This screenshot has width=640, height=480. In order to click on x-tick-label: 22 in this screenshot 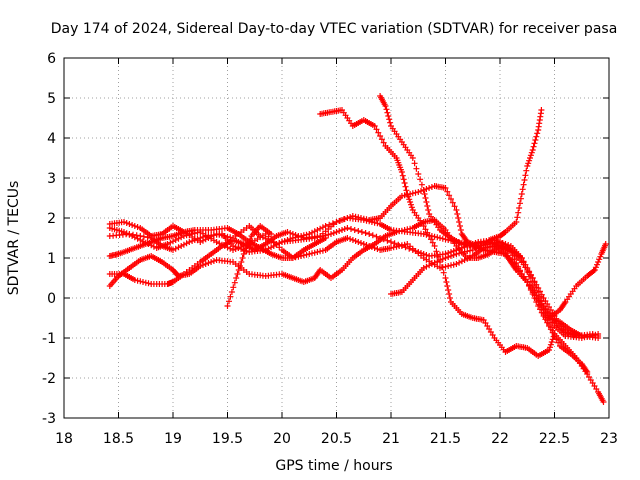, I will do `click(500, 439)`.